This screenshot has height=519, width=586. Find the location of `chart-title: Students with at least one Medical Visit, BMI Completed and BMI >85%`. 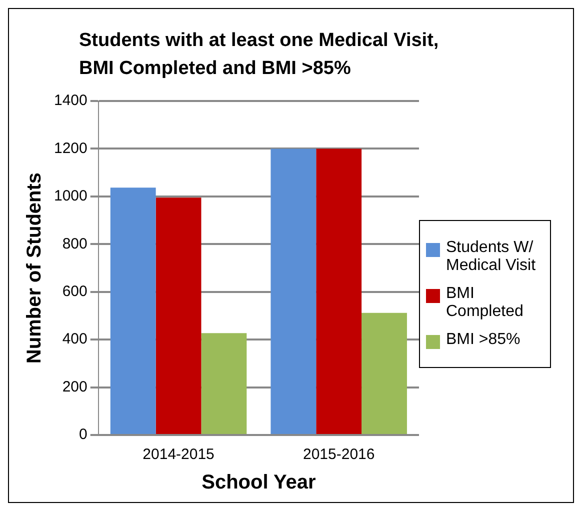

chart-title: Students with at least one Medical Visit, BMI Completed and BMI >85% is located at coordinates (259, 55).